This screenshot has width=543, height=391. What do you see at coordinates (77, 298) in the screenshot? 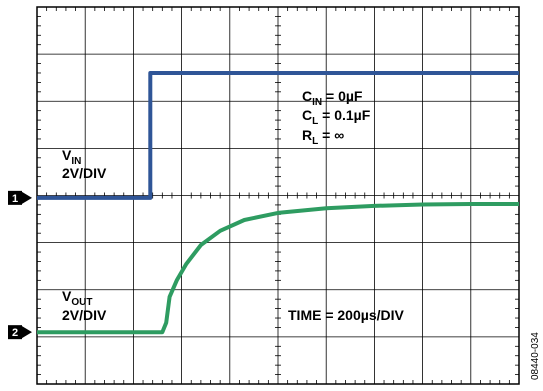
I see `vout-label: VOUT` at bounding box center [77, 298].